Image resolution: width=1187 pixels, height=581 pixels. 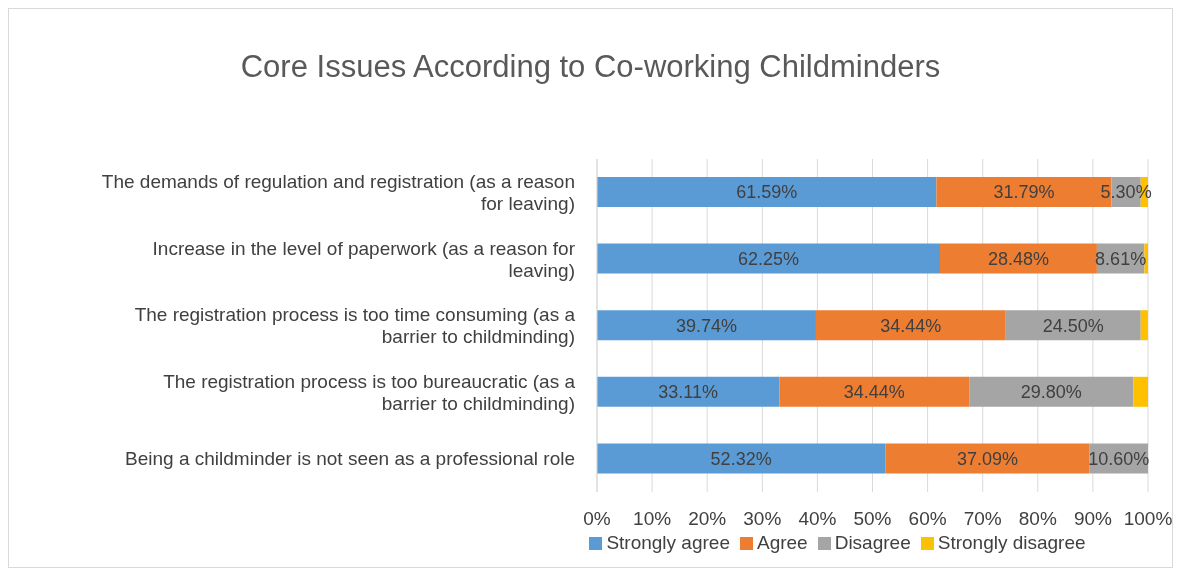 I want to click on x-tick-label: 90%, so click(x=1093, y=519).